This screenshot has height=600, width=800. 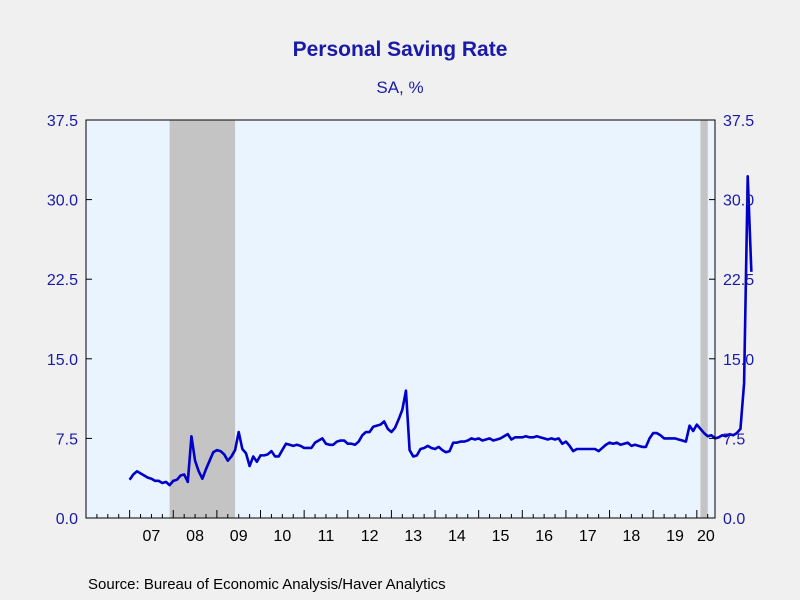 What do you see at coordinates (544, 536) in the screenshot?
I see `x-tick-label: 16` at bounding box center [544, 536].